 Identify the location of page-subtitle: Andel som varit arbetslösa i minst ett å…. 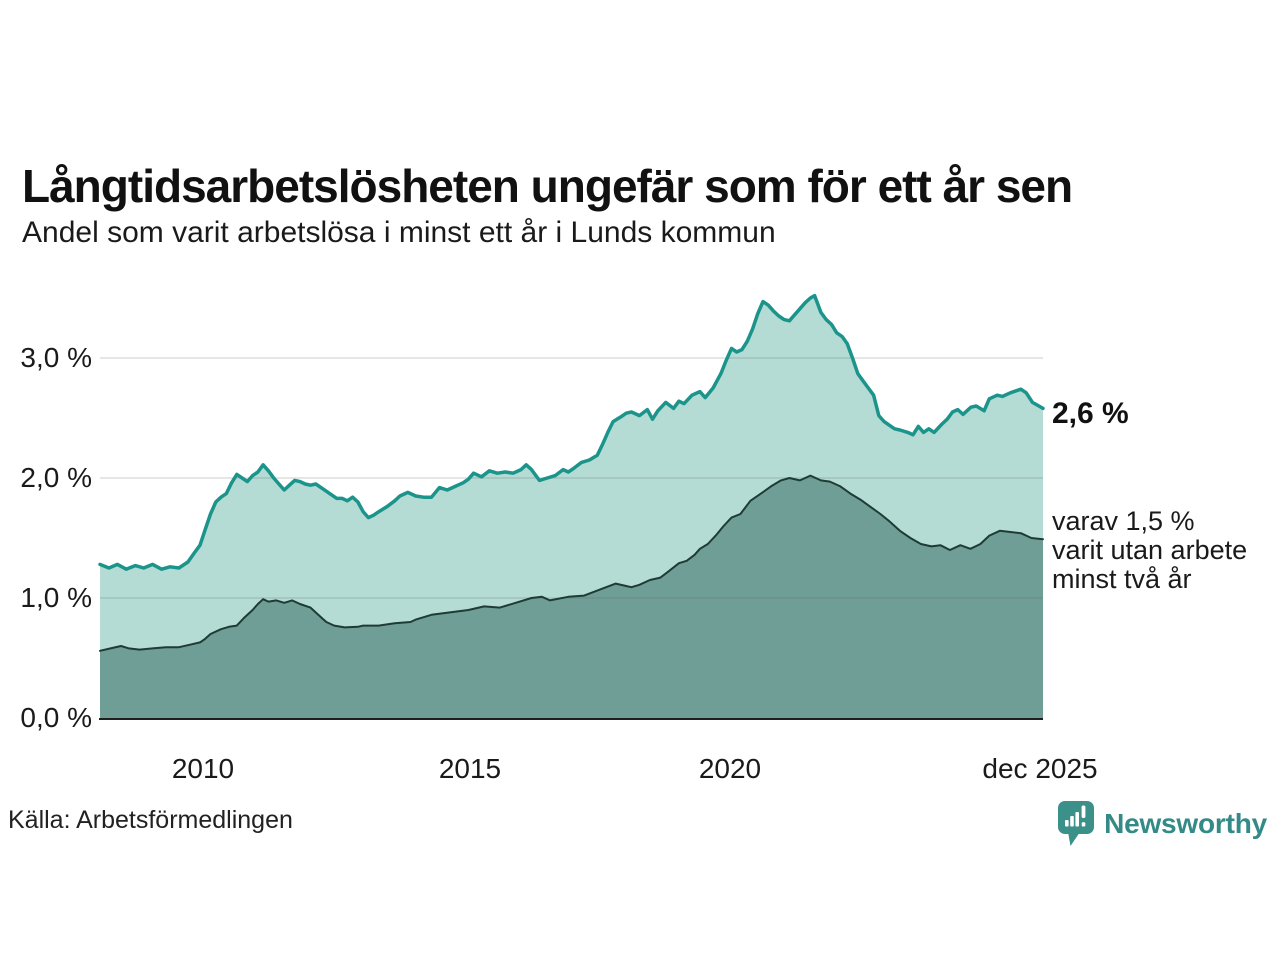
(399, 232).